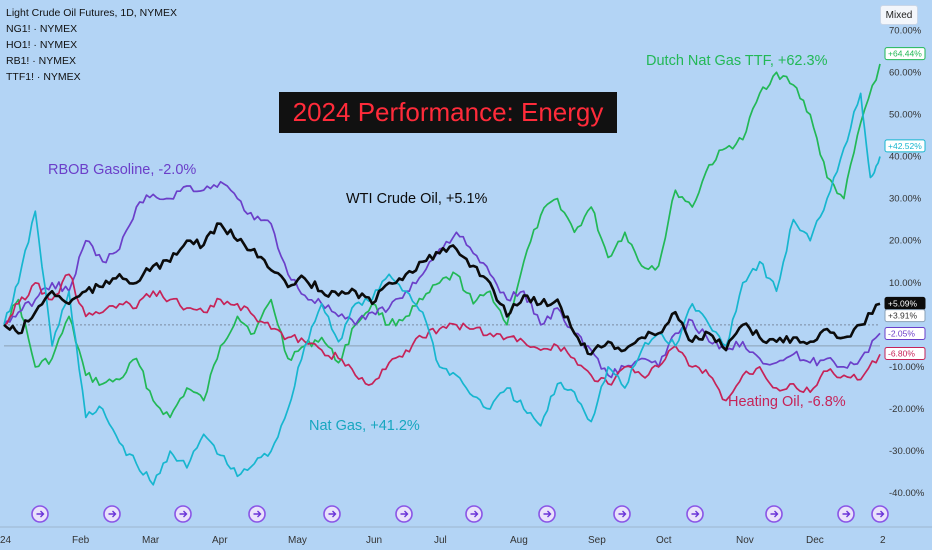 The image size is (932, 550). What do you see at coordinates (899, 15) in the screenshot?
I see `scale-mode-button: Mixed` at bounding box center [899, 15].